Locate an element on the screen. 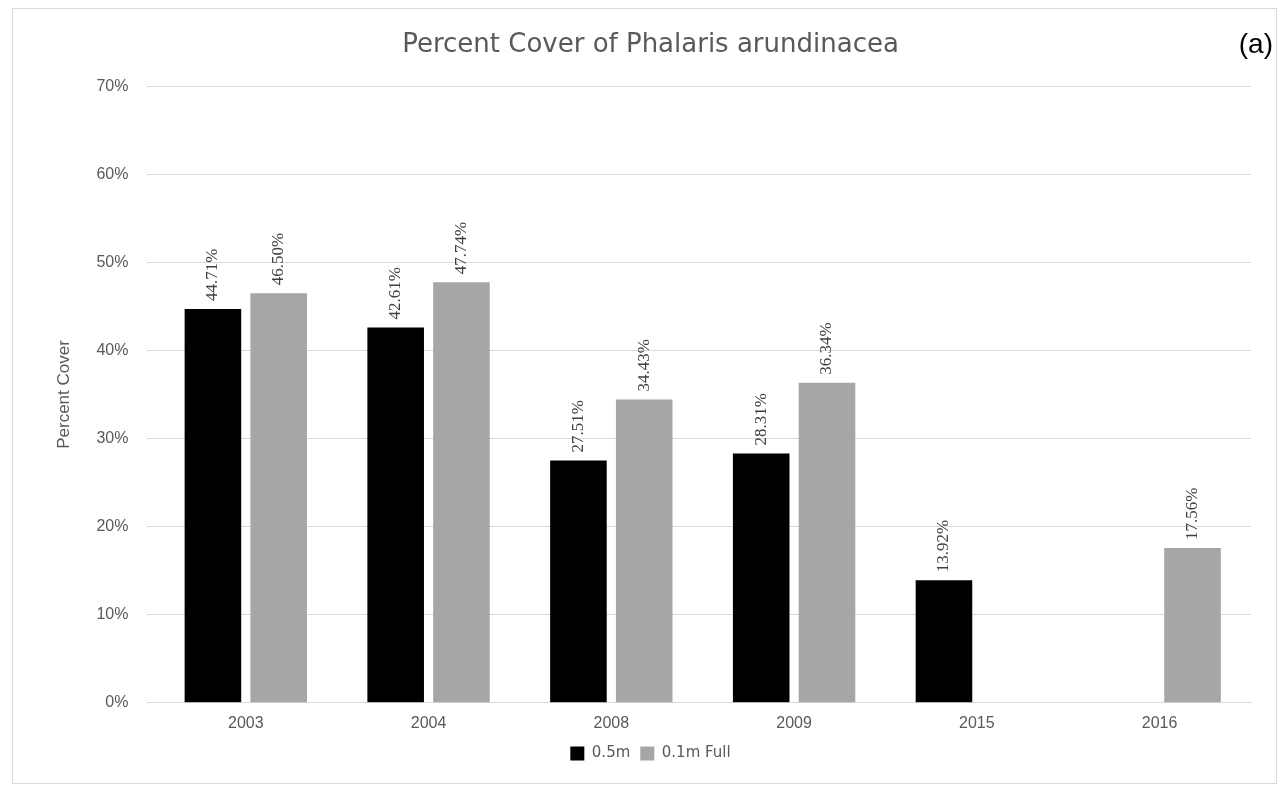  legend-label: 0.1m Full is located at coordinates (696, 752).